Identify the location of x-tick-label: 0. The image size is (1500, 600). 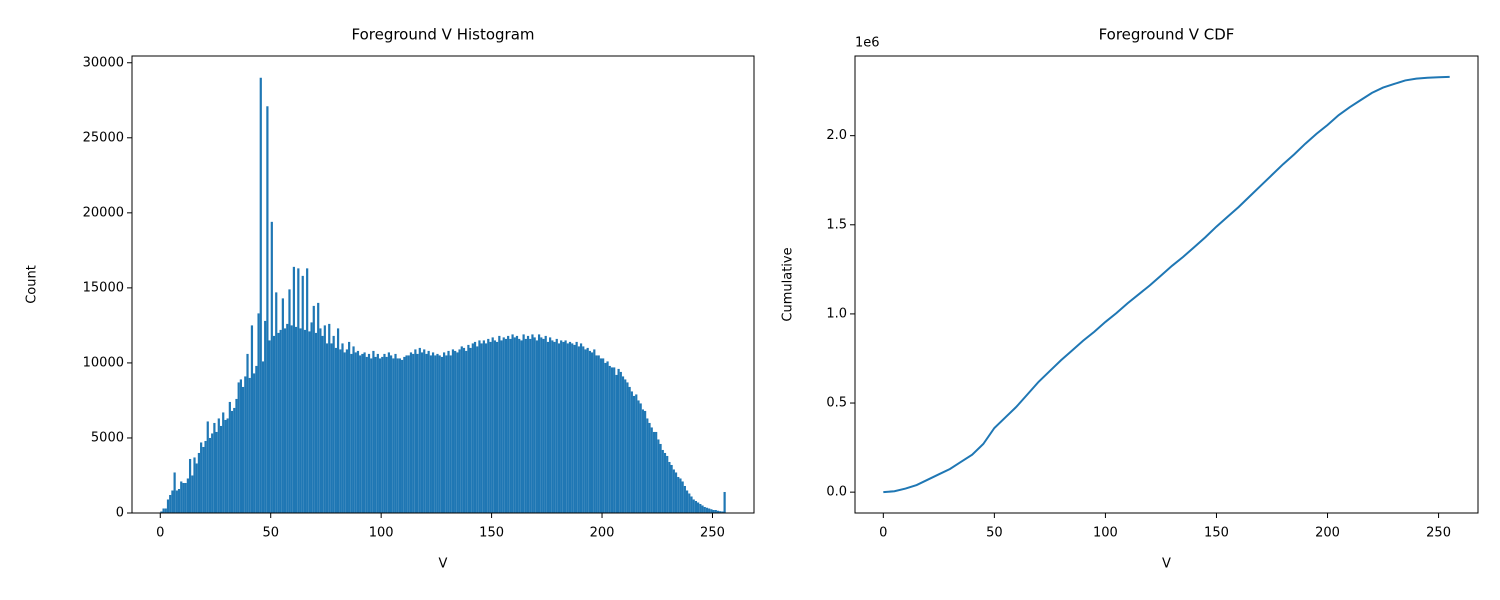
(883, 533).